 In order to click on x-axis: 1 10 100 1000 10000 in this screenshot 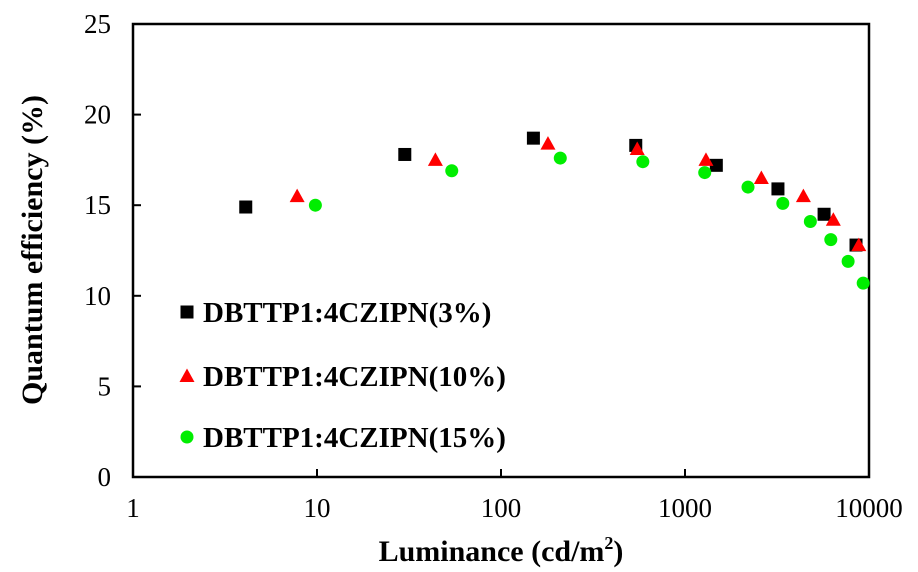, I will do `click(514, 496)`.